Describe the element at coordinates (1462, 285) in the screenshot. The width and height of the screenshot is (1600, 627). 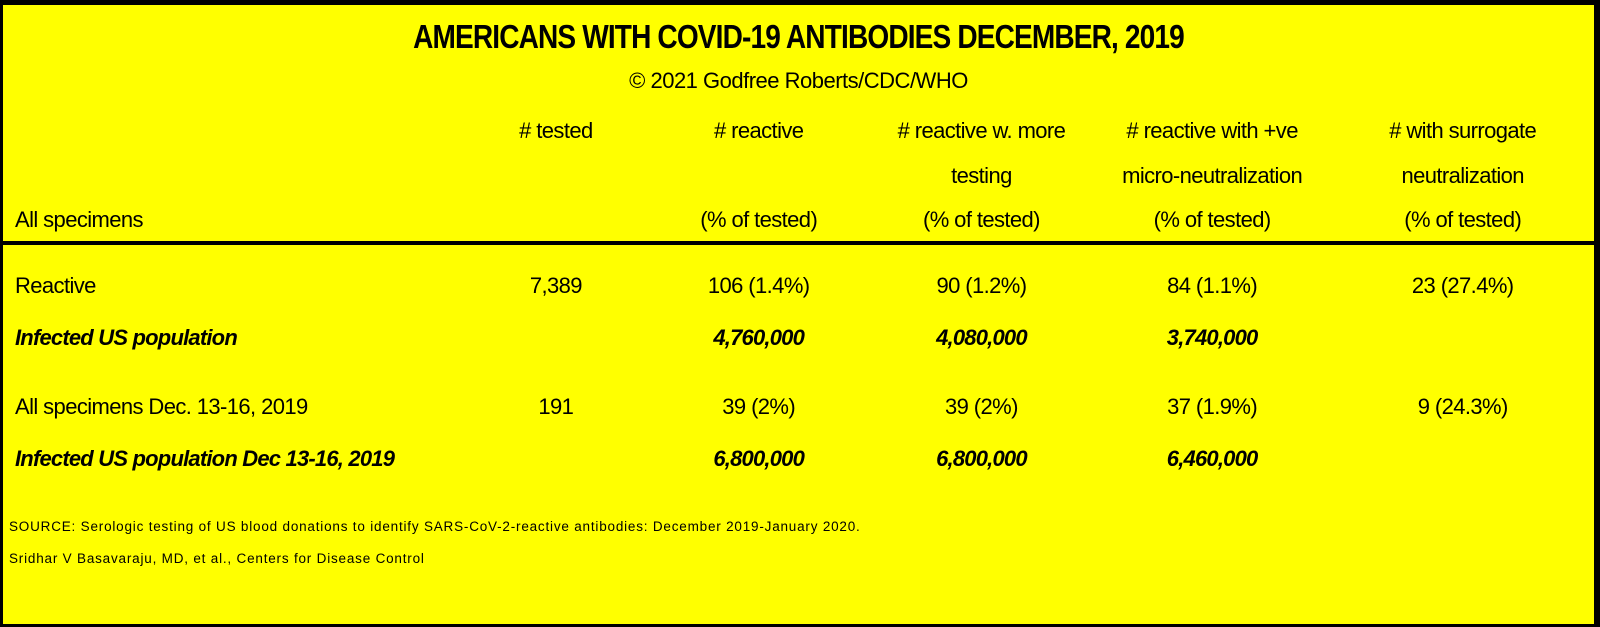
I see `table-cell: 23 (27.4%)` at that location.